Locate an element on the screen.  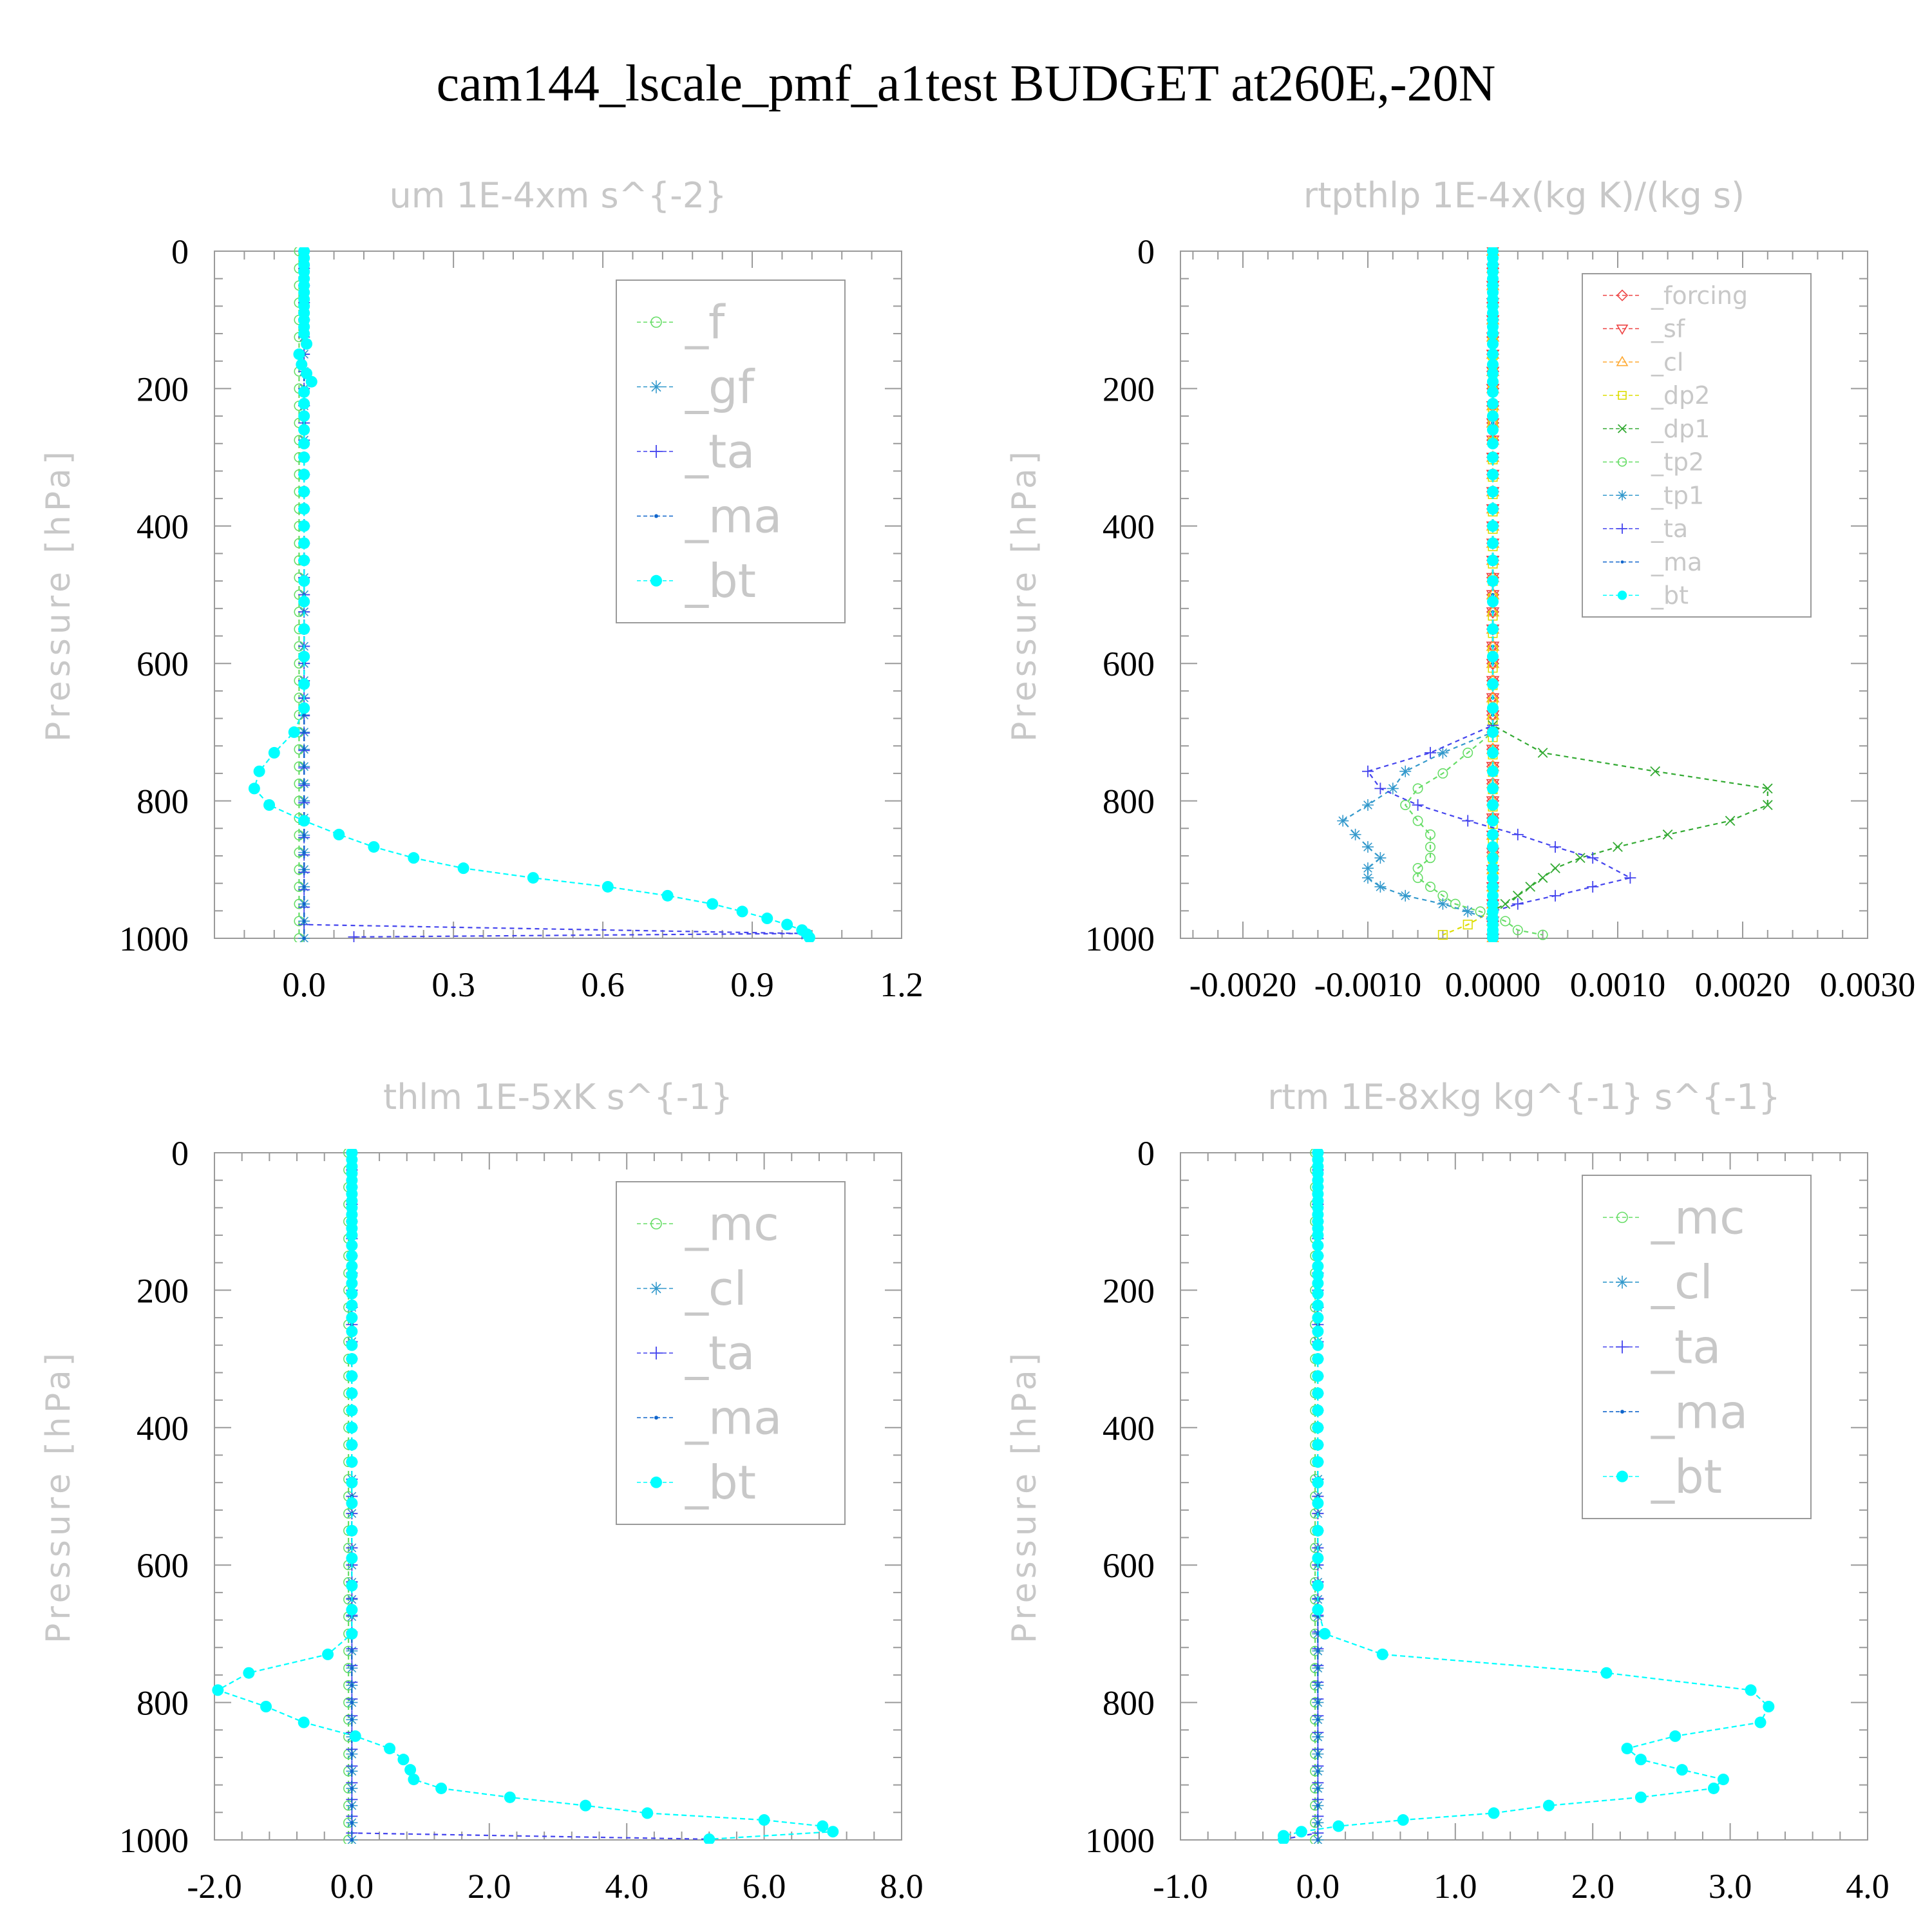
y-tick-label: 600 is located at coordinates (1129, 1566).